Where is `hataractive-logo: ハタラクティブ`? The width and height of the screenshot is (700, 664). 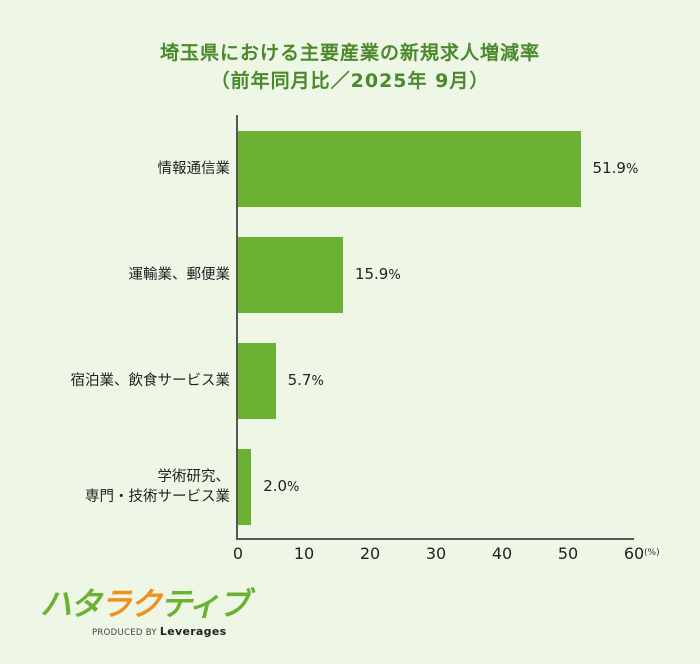 hataractive-logo: ハタラクティブ is located at coordinates (145, 604).